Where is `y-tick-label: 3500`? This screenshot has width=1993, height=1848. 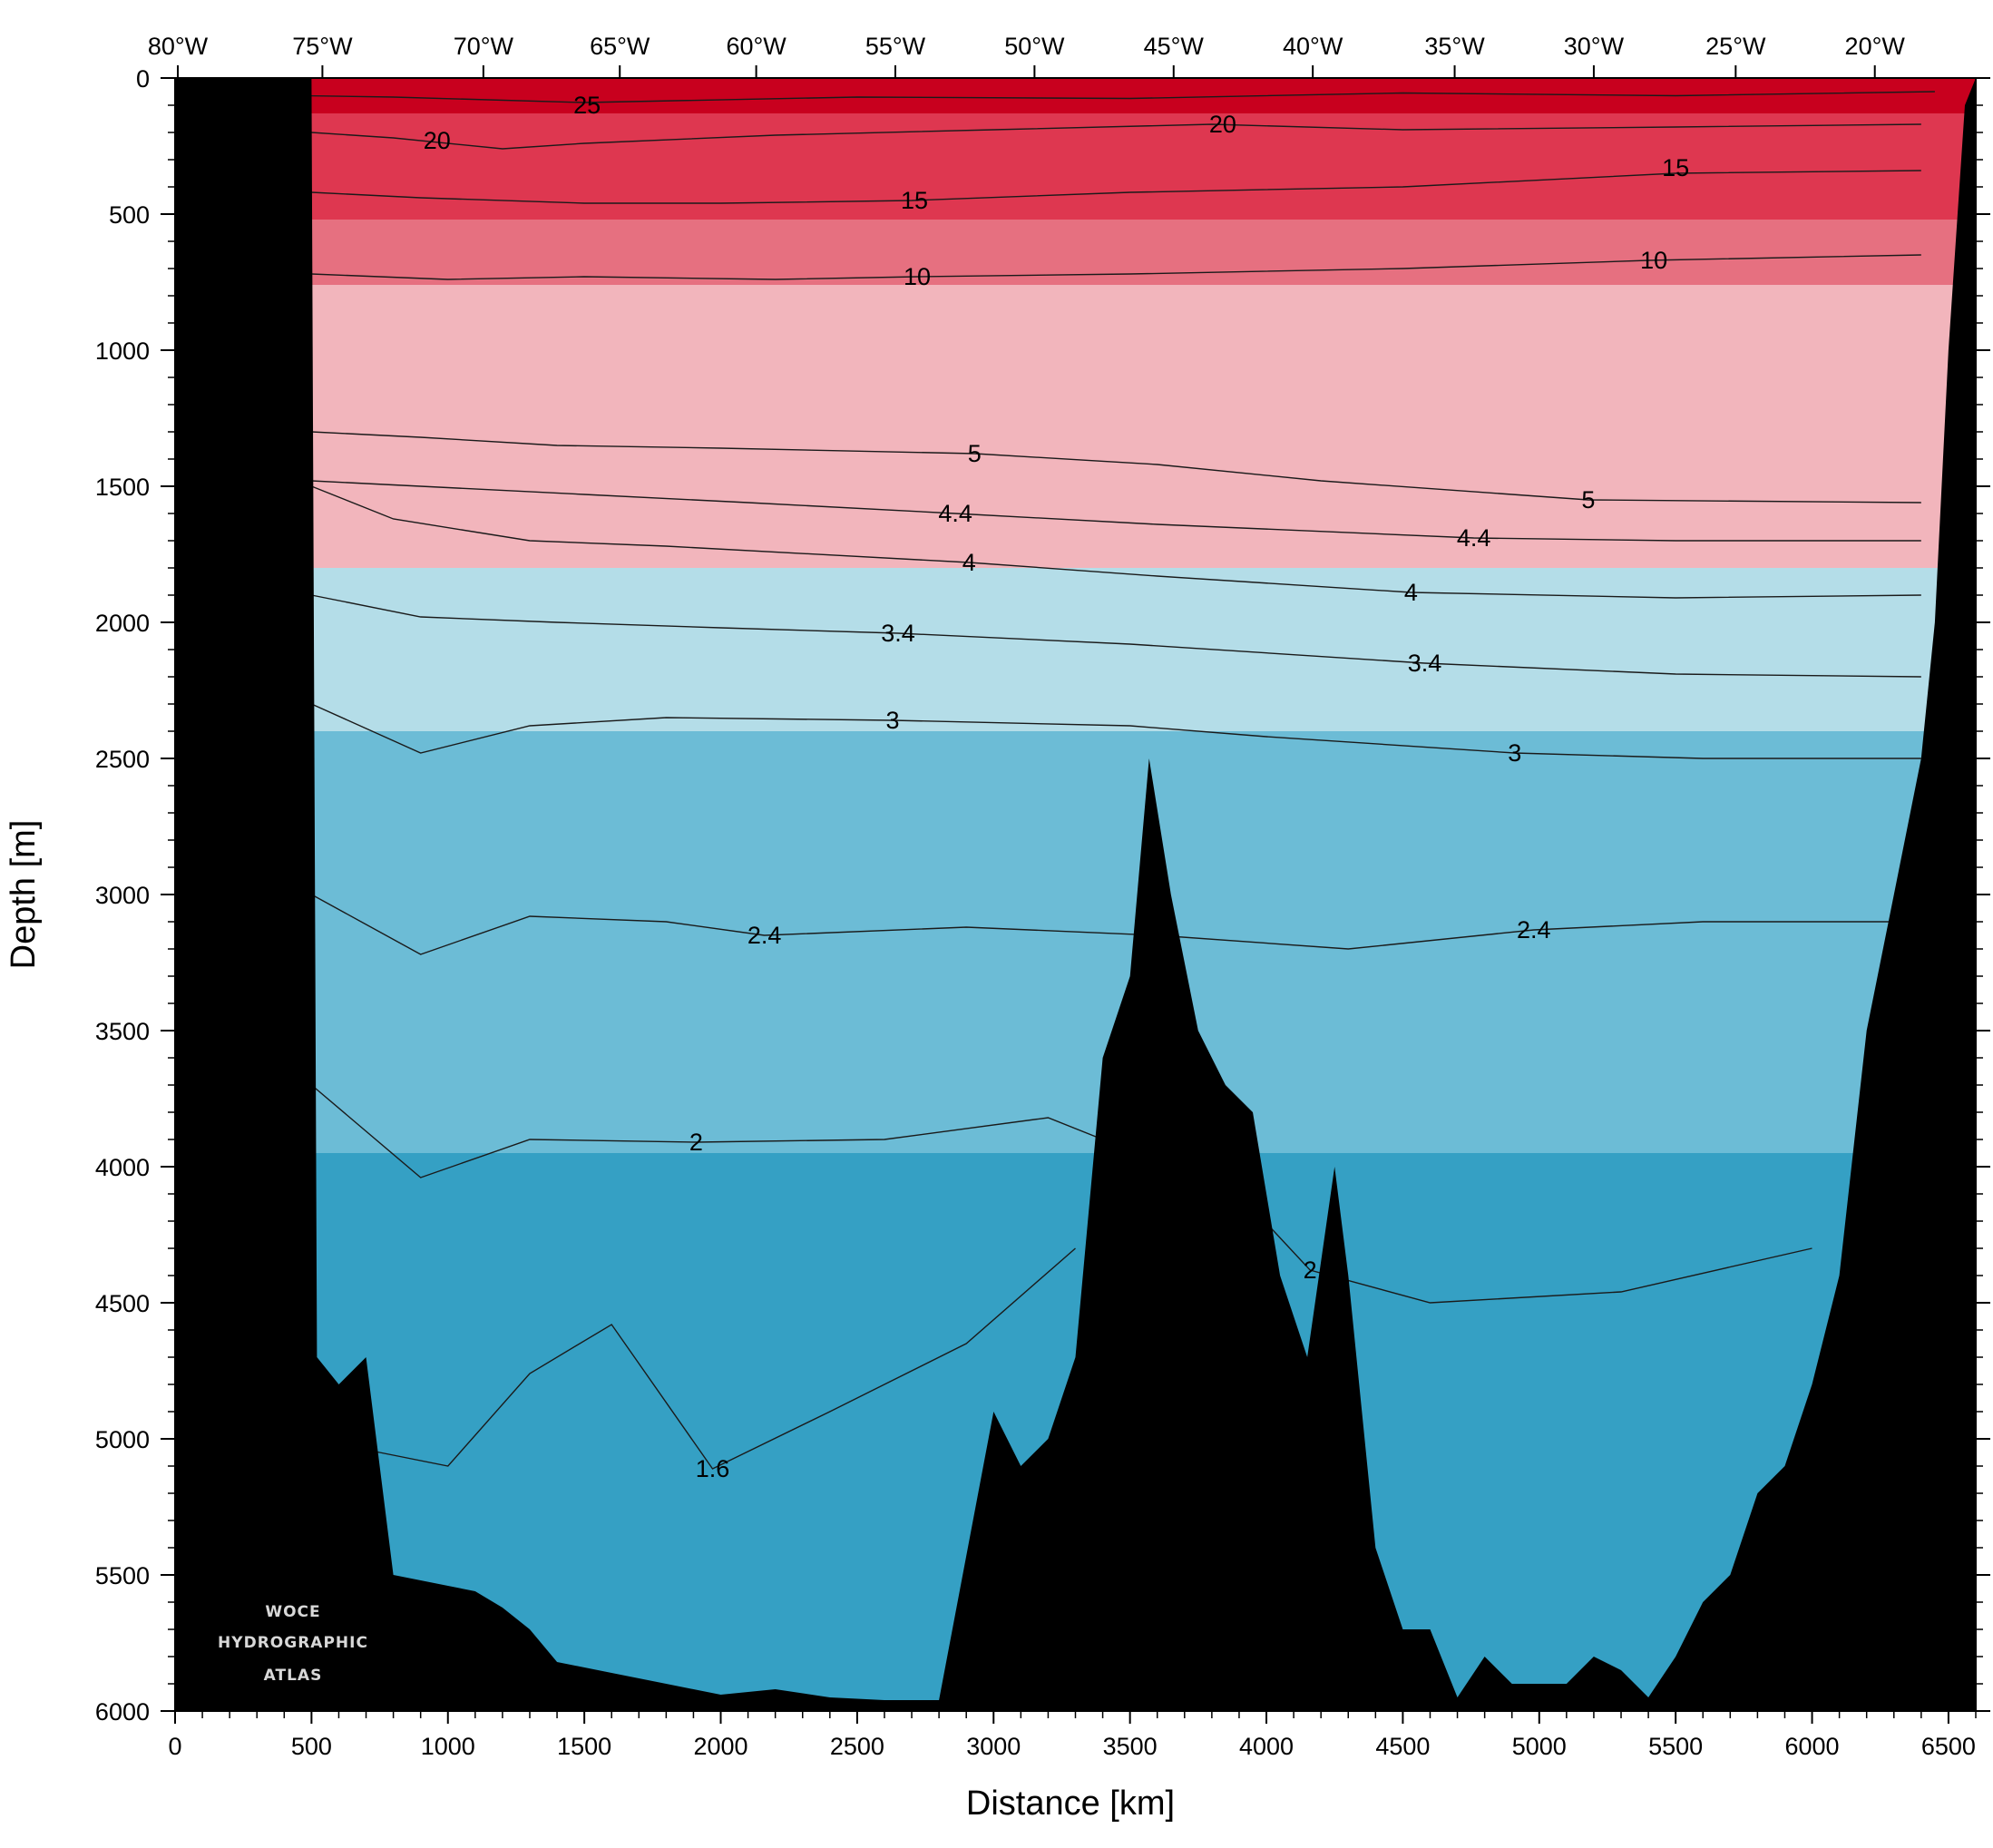
y-tick-label: 3500 is located at coordinates (122, 1031).